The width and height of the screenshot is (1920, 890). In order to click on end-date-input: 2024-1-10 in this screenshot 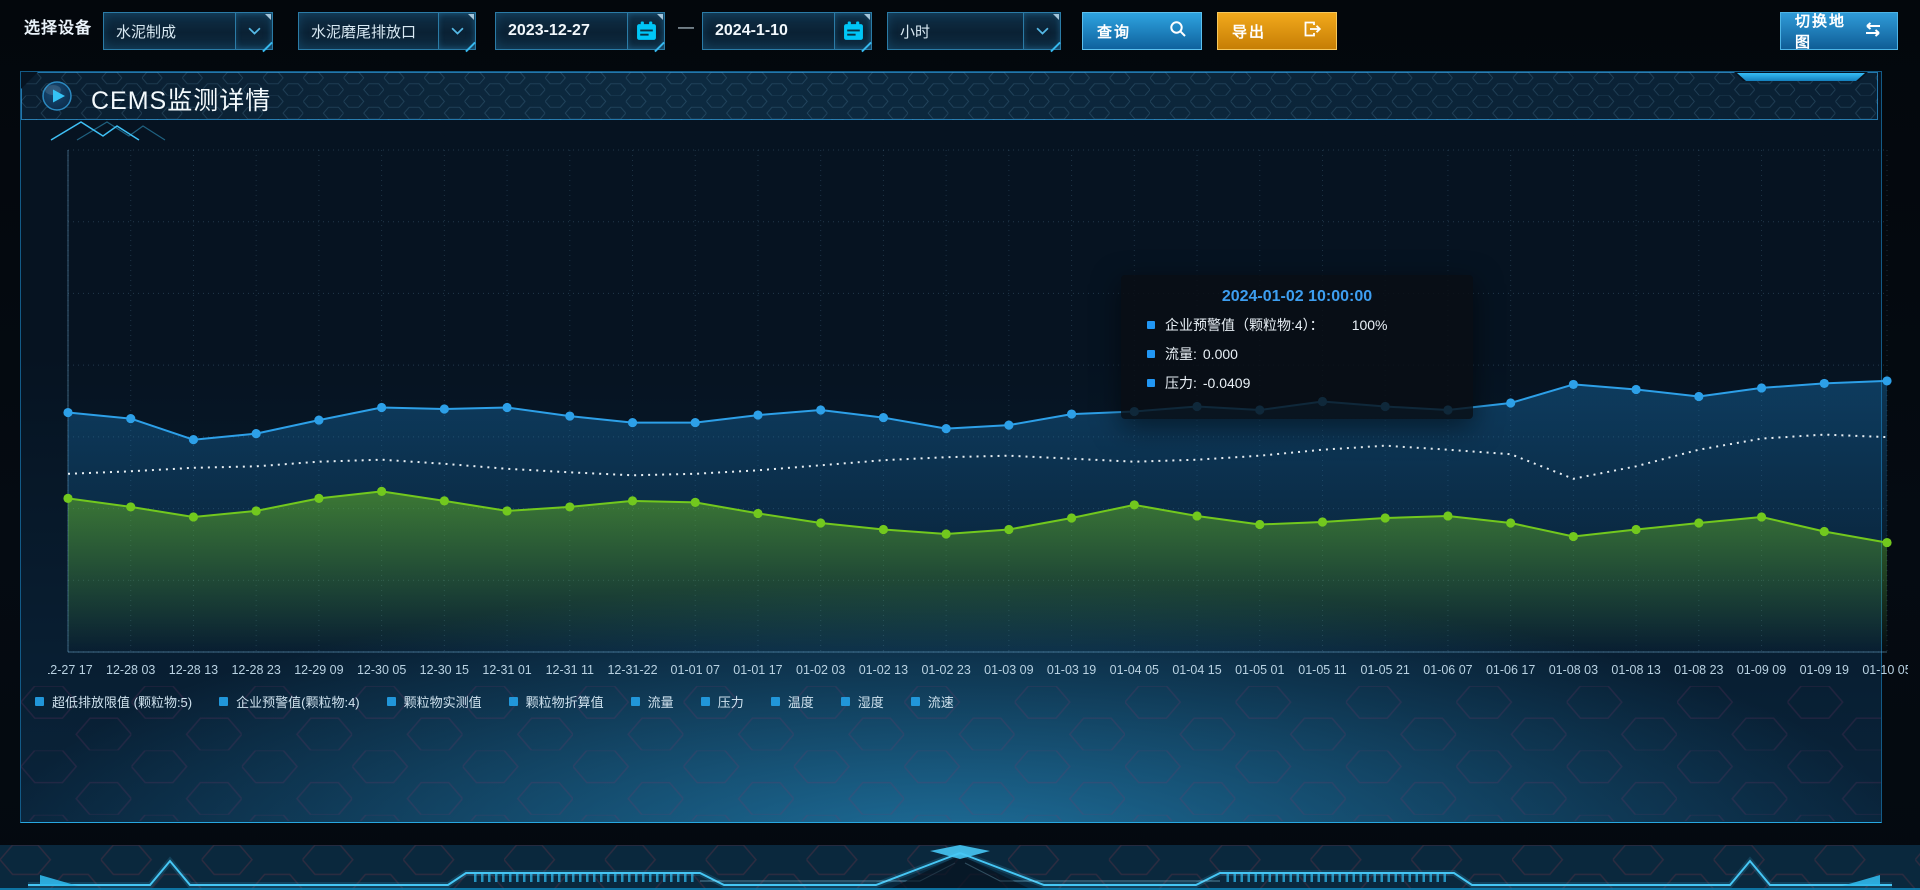, I will do `click(787, 31)`.